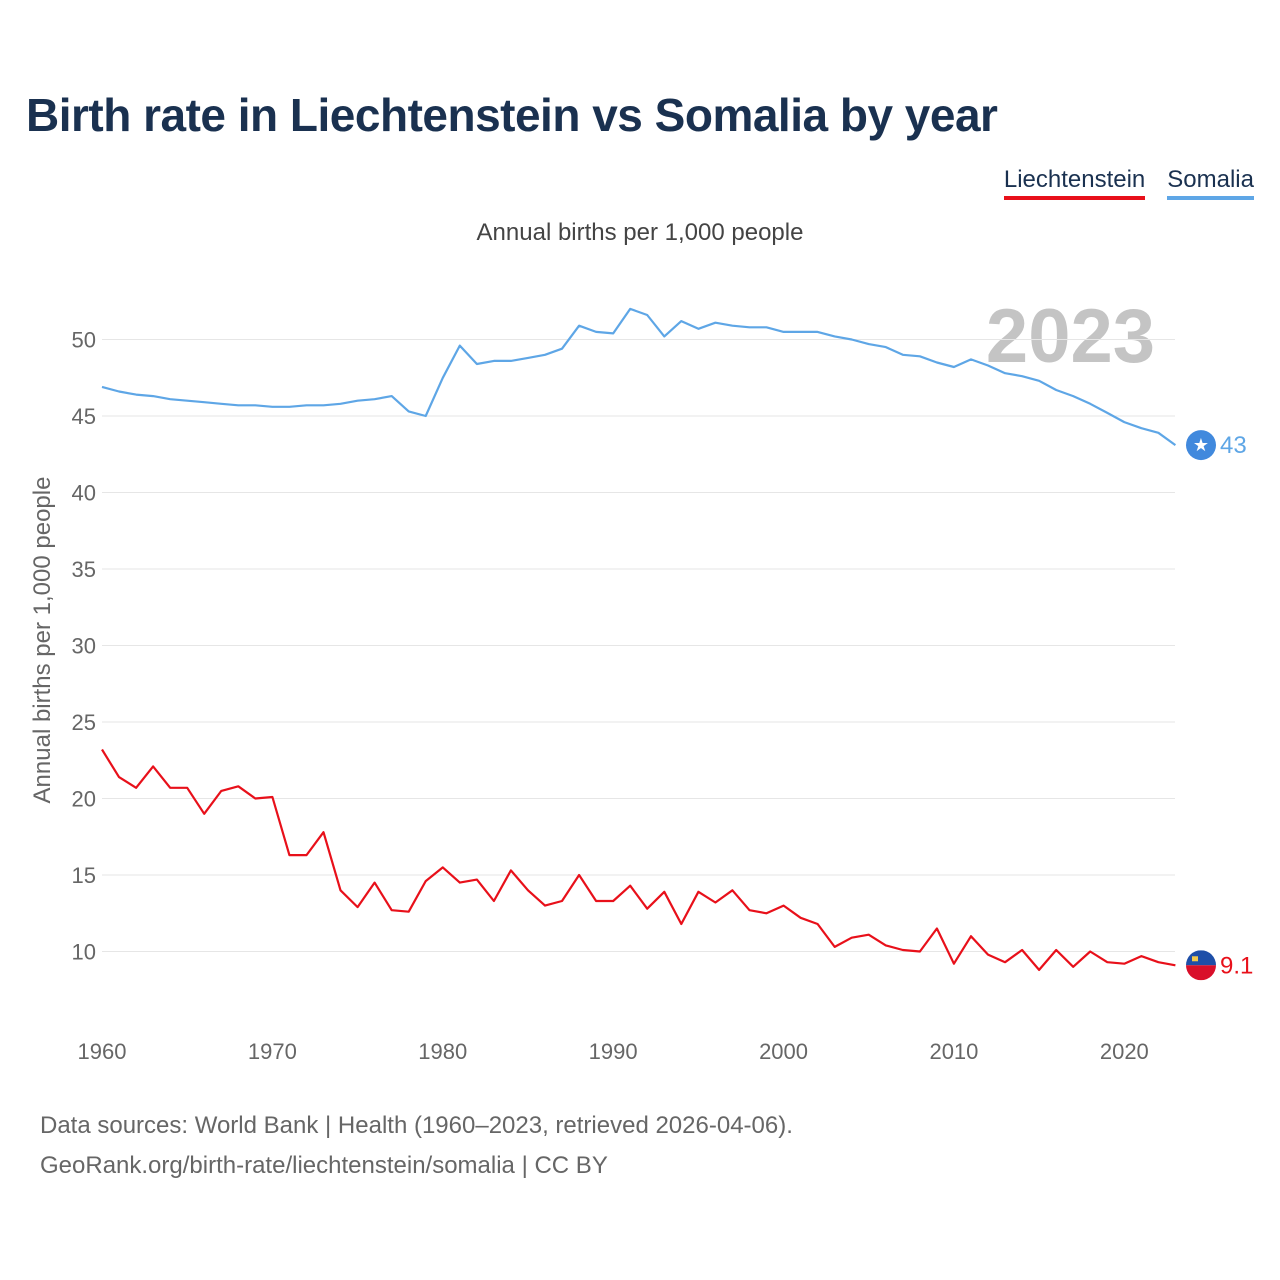  What do you see at coordinates (638, 860) in the screenshot?
I see `series-line-liechtenstein` at bounding box center [638, 860].